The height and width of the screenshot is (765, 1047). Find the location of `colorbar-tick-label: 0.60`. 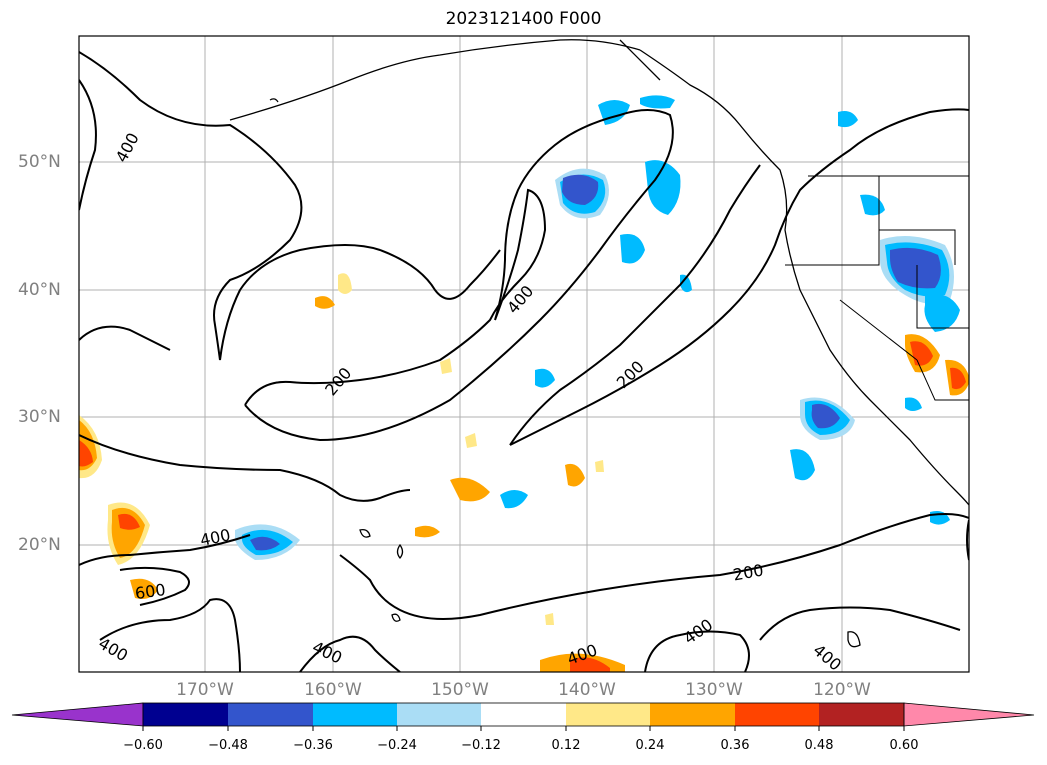

colorbar-tick-label: 0.60 is located at coordinates (904, 745).